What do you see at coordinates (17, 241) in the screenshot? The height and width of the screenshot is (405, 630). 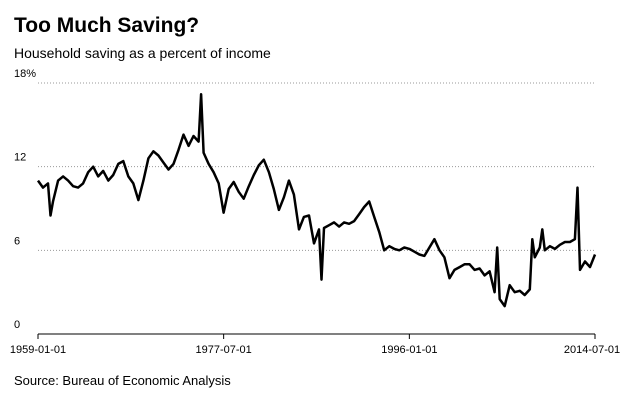 I see `y-tick-label: 6` at bounding box center [17, 241].